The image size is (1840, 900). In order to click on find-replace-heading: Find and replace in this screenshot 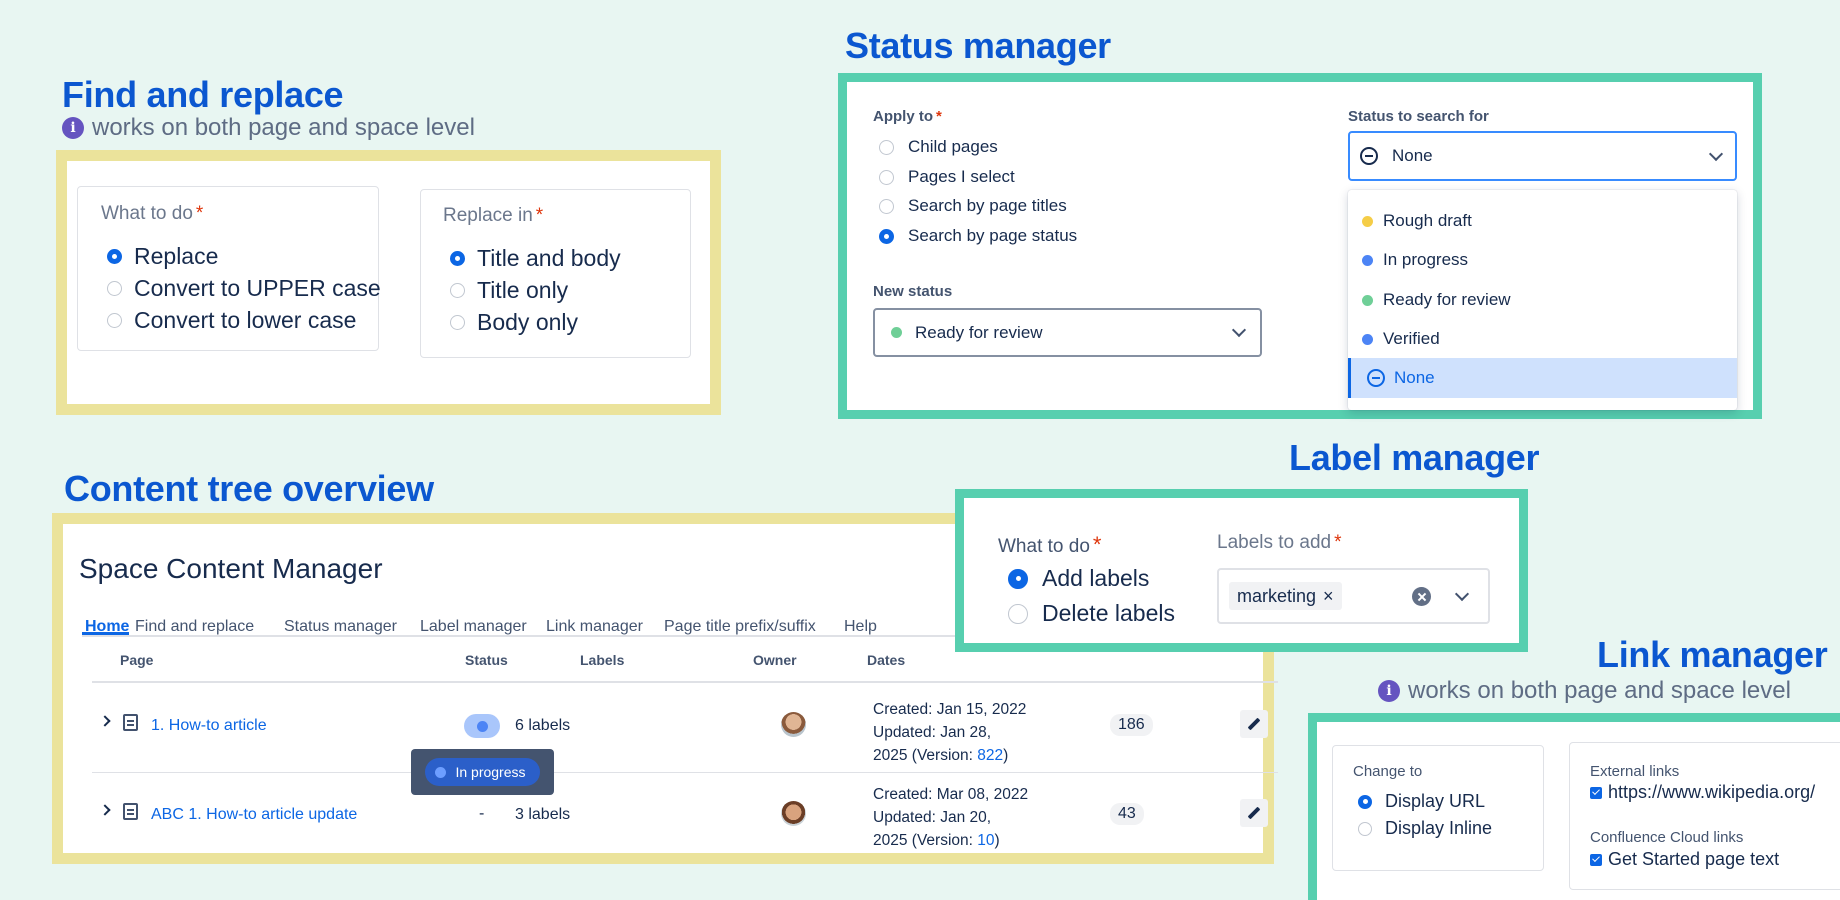, I will do `click(203, 94)`.